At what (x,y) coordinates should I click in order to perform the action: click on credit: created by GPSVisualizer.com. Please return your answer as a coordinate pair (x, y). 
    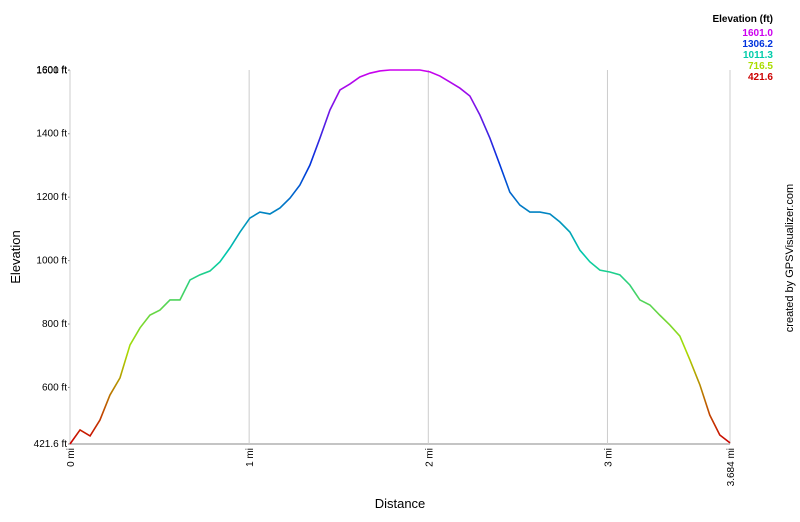
    Looking at the image, I should click on (790, 258).